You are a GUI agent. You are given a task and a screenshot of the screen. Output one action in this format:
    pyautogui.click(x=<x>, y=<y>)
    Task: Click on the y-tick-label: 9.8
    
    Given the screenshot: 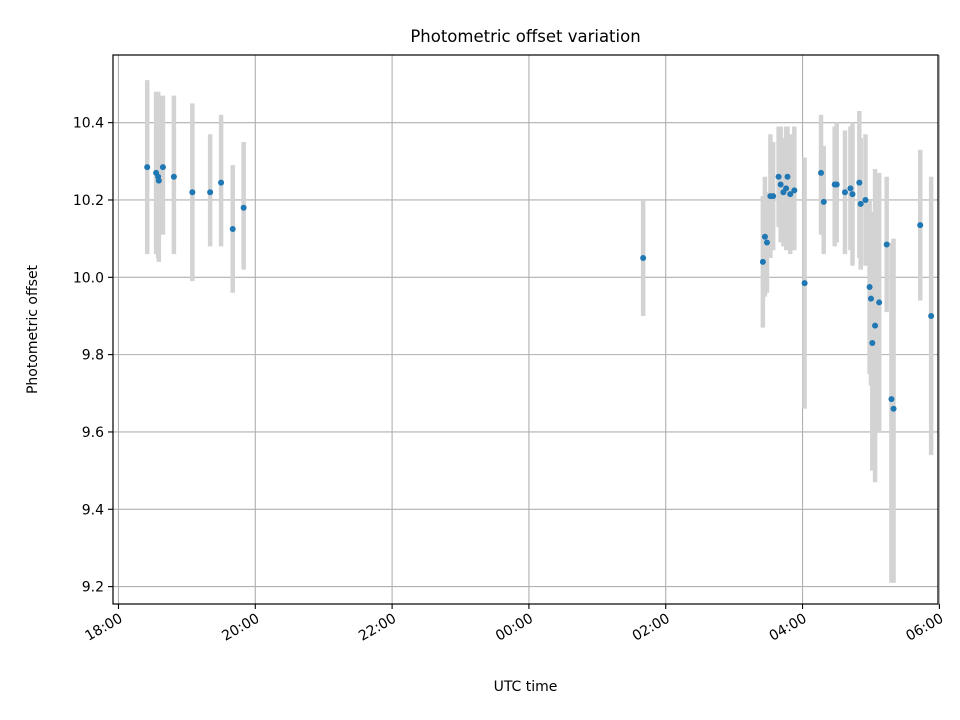 What is the action you would take?
    pyautogui.click(x=93, y=356)
    